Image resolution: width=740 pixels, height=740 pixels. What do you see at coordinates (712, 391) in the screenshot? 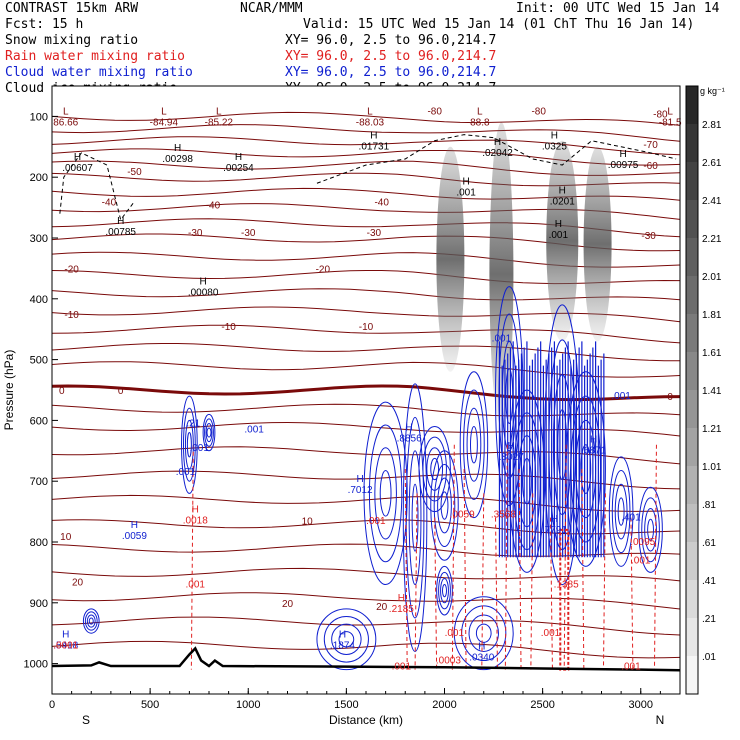
I see `colorbar-tick-label: 1.41` at bounding box center [712, 391].